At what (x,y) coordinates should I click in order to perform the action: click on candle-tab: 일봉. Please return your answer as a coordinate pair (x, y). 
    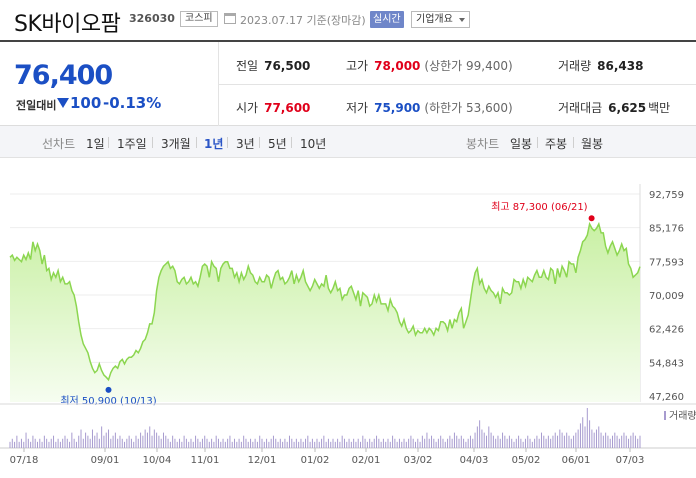
    Looking at the image, I should click on (521, 144).